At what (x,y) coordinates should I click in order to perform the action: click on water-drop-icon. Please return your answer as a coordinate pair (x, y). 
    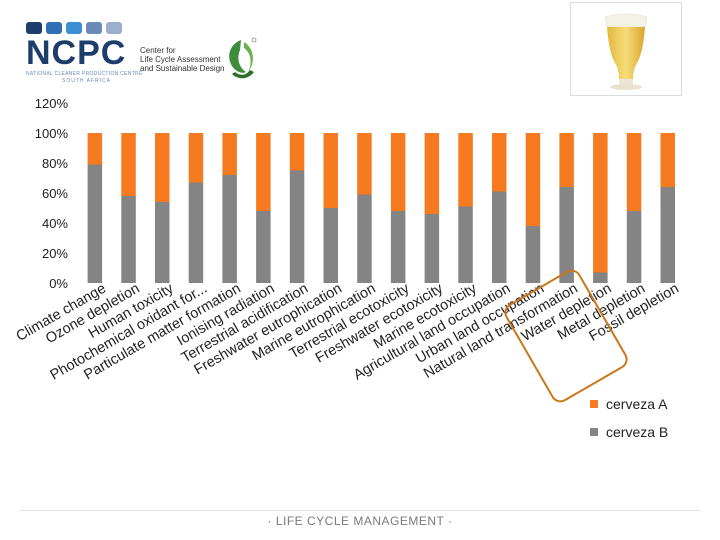
    Looking at the image, I should click on (74, 28).